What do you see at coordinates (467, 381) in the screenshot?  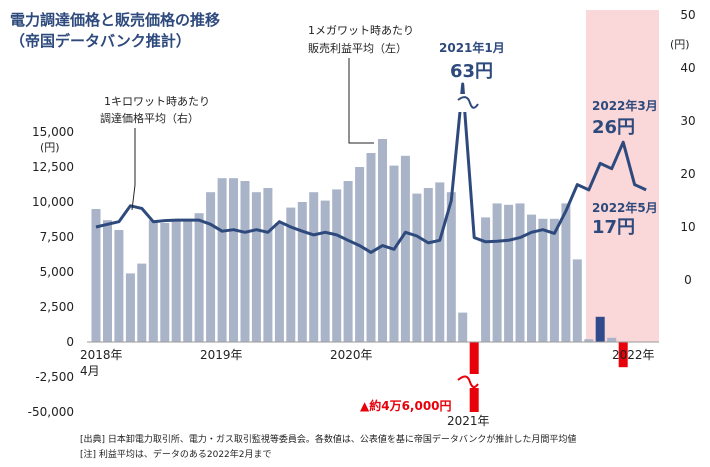 I see `axis-break-bottom` at bounding box center [467, 381].